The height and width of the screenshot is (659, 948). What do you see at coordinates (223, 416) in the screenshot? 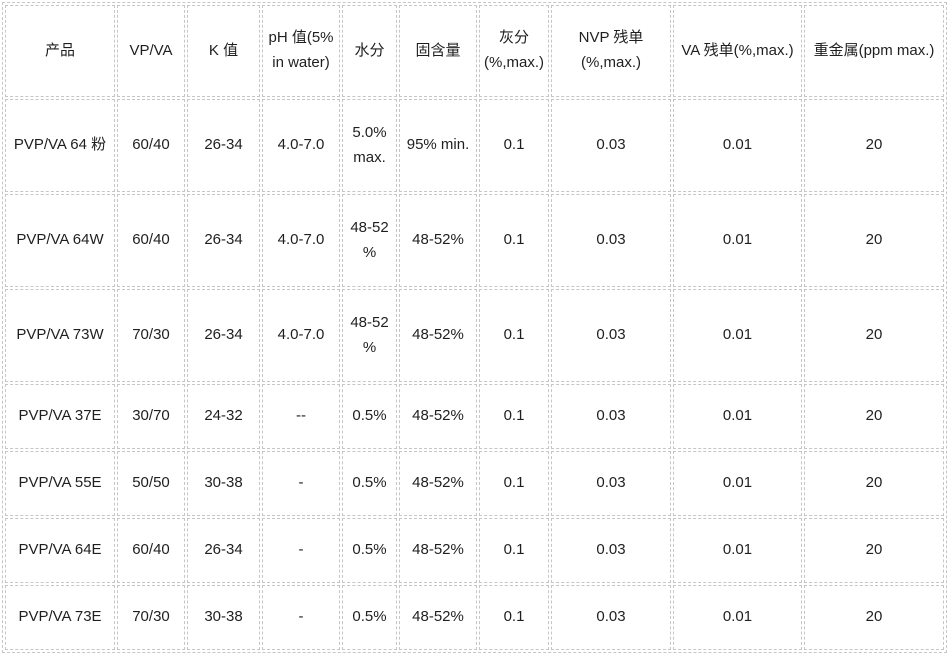
I see `table-cell: 24-32` at bounding box center [223, 416].